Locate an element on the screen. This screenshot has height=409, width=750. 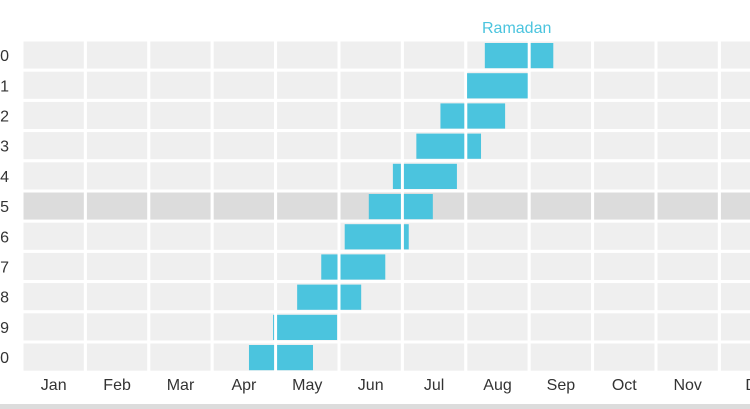
row-label: 0 is located at coordinates (4, 358).